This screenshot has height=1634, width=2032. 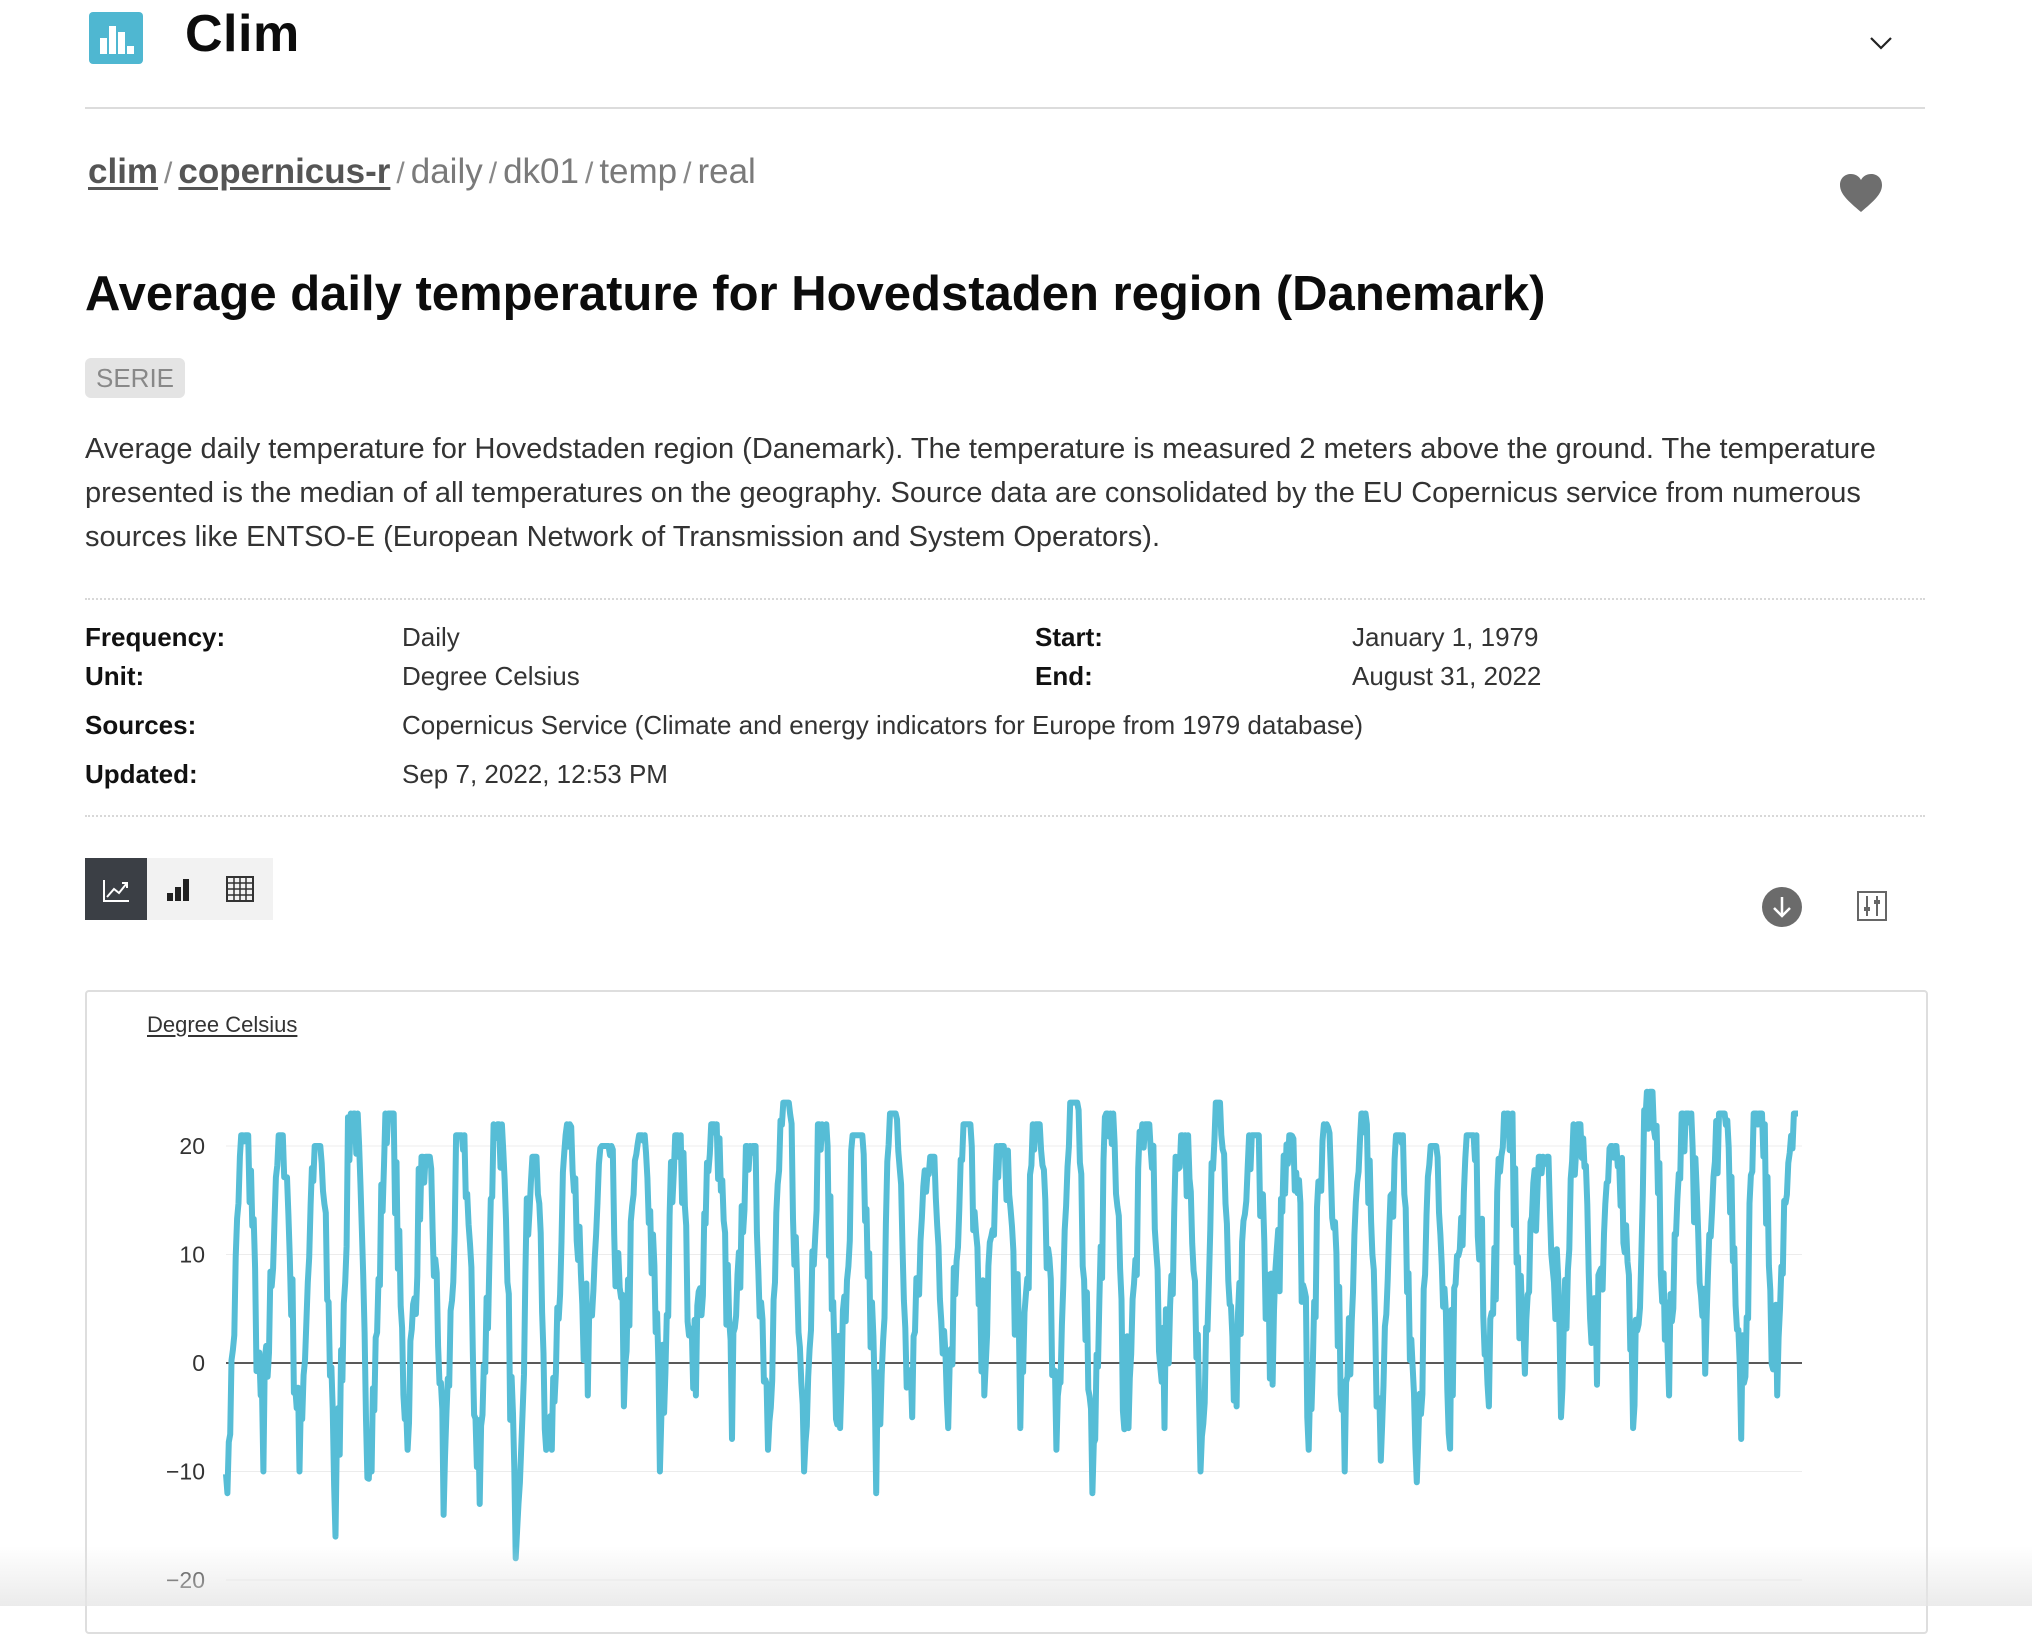 What do you see at coordinates (431, 637) in the screenshot?
I see `frequency-value: Daily` at bounding box center [431, 637].